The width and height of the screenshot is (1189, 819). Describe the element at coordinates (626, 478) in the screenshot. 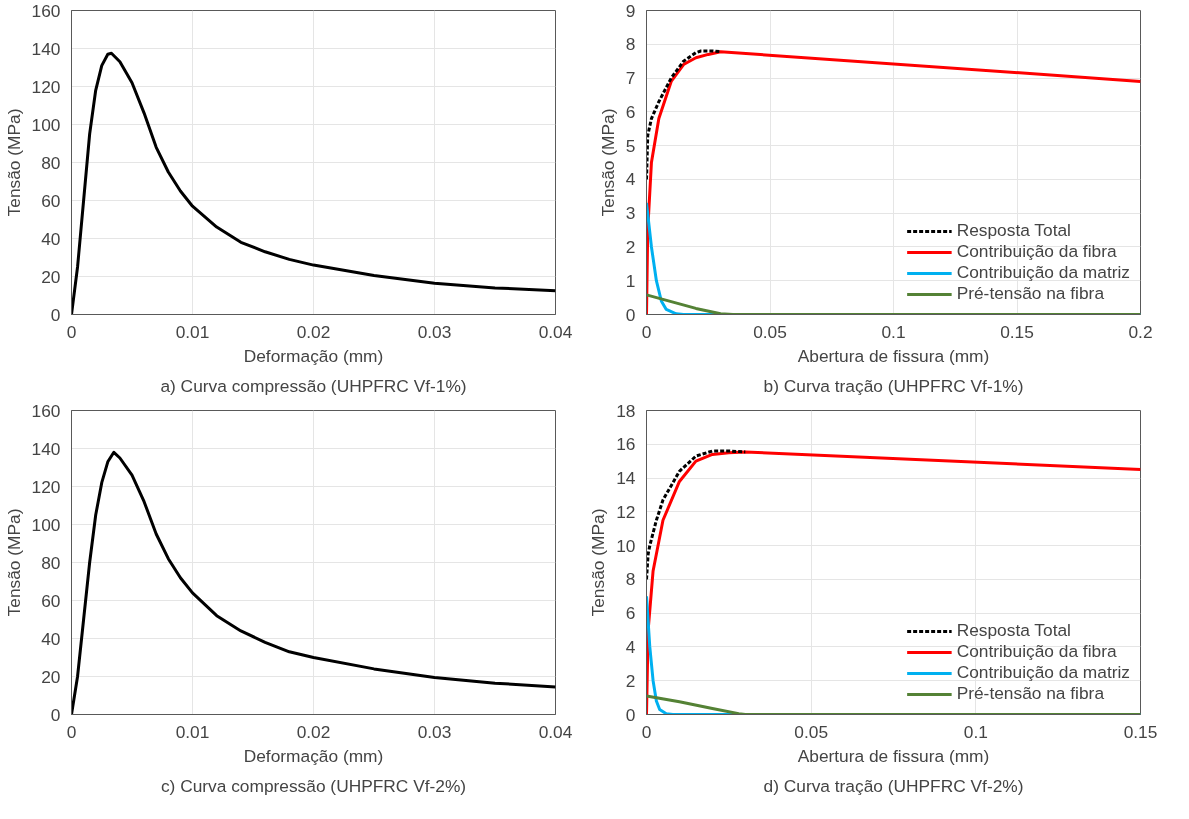

I see `y-tick-label: 14` at that location.